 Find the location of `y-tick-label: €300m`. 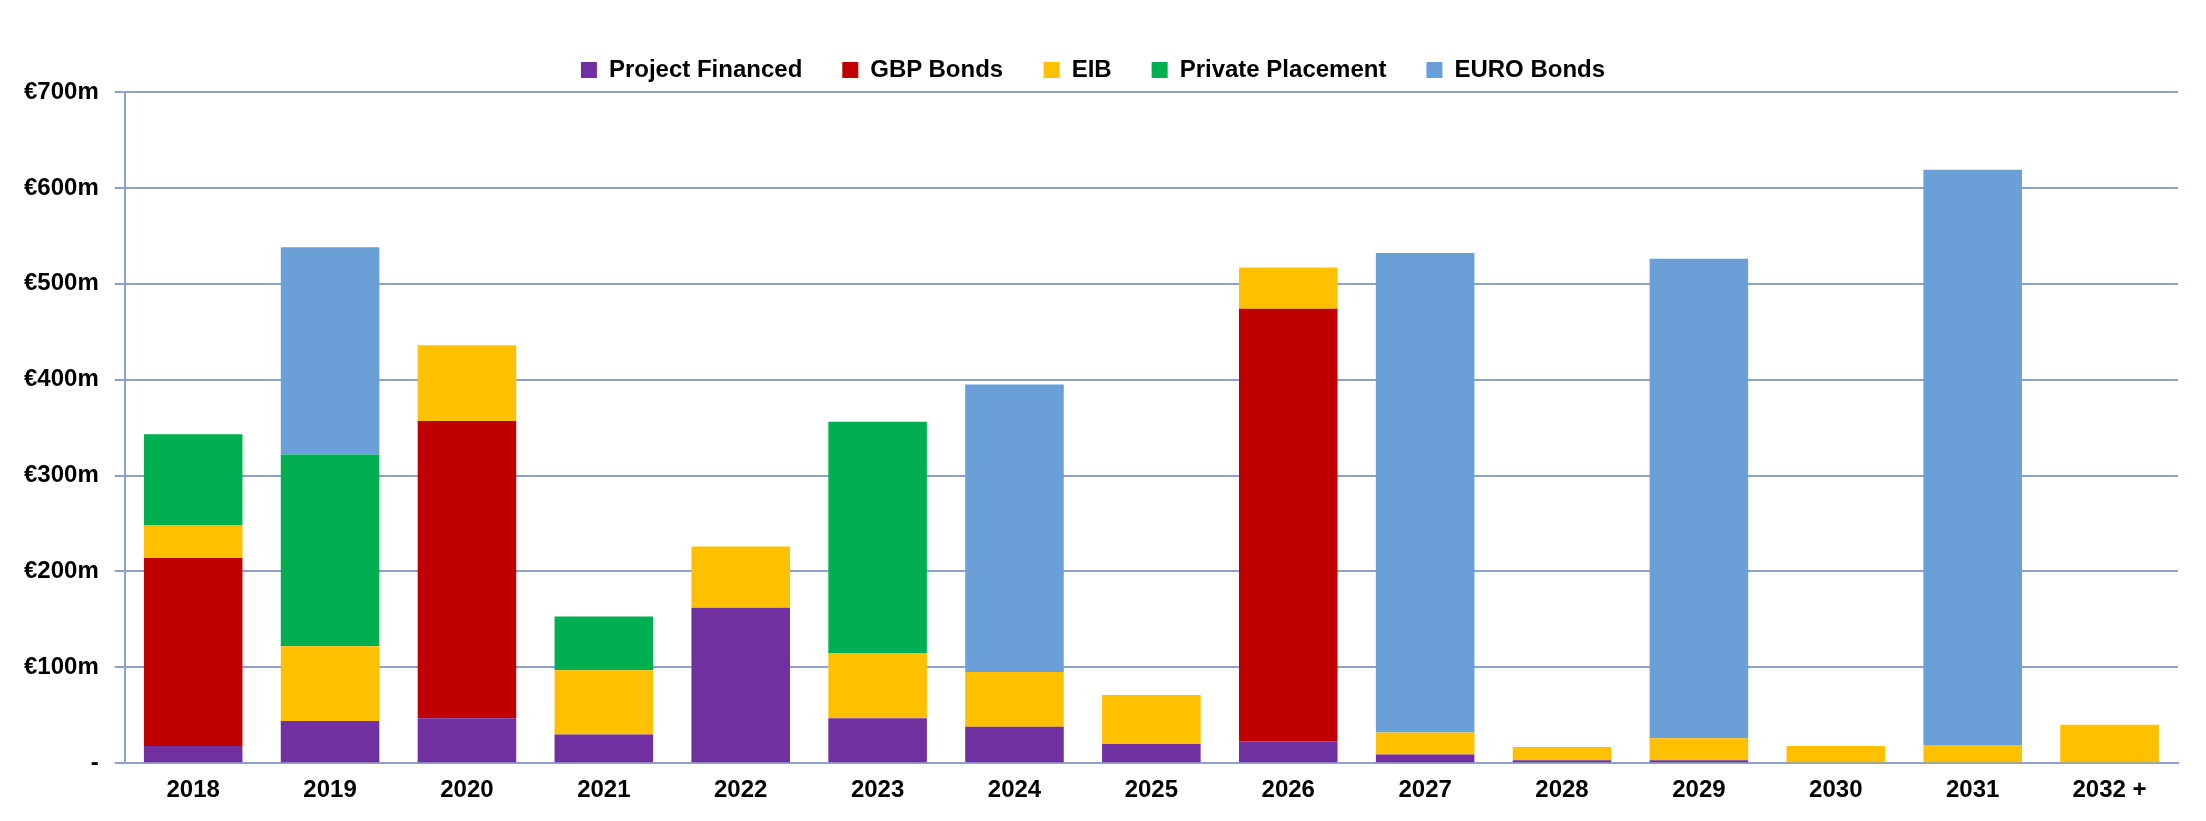

y-tick-label: €300m is located at coordinates (61, 474).